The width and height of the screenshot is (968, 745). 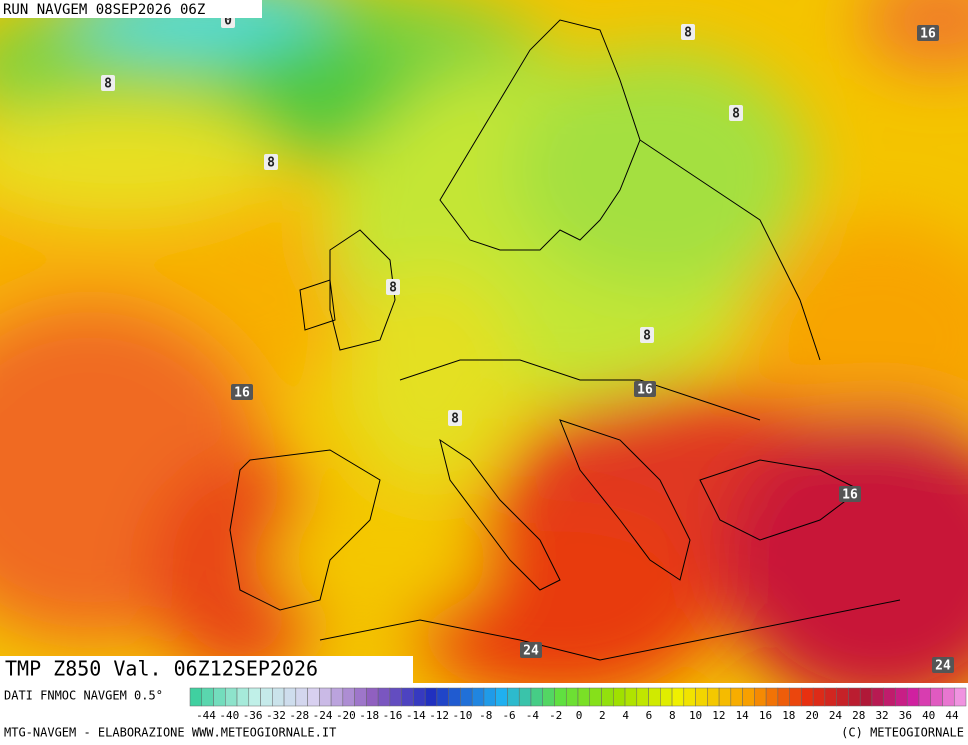 What do you see at coordinates (346, 715) in the screenshot?
I see `legend-label: -20` at bounding box center [346, 715].